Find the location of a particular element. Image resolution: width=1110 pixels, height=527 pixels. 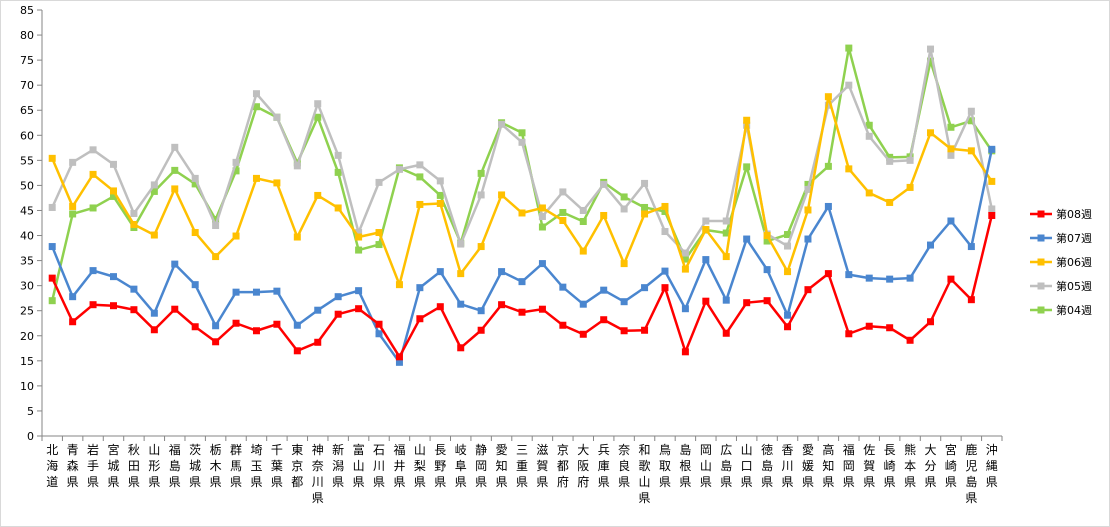

y-tick-label: 75 is located at coordinates (27, 60).